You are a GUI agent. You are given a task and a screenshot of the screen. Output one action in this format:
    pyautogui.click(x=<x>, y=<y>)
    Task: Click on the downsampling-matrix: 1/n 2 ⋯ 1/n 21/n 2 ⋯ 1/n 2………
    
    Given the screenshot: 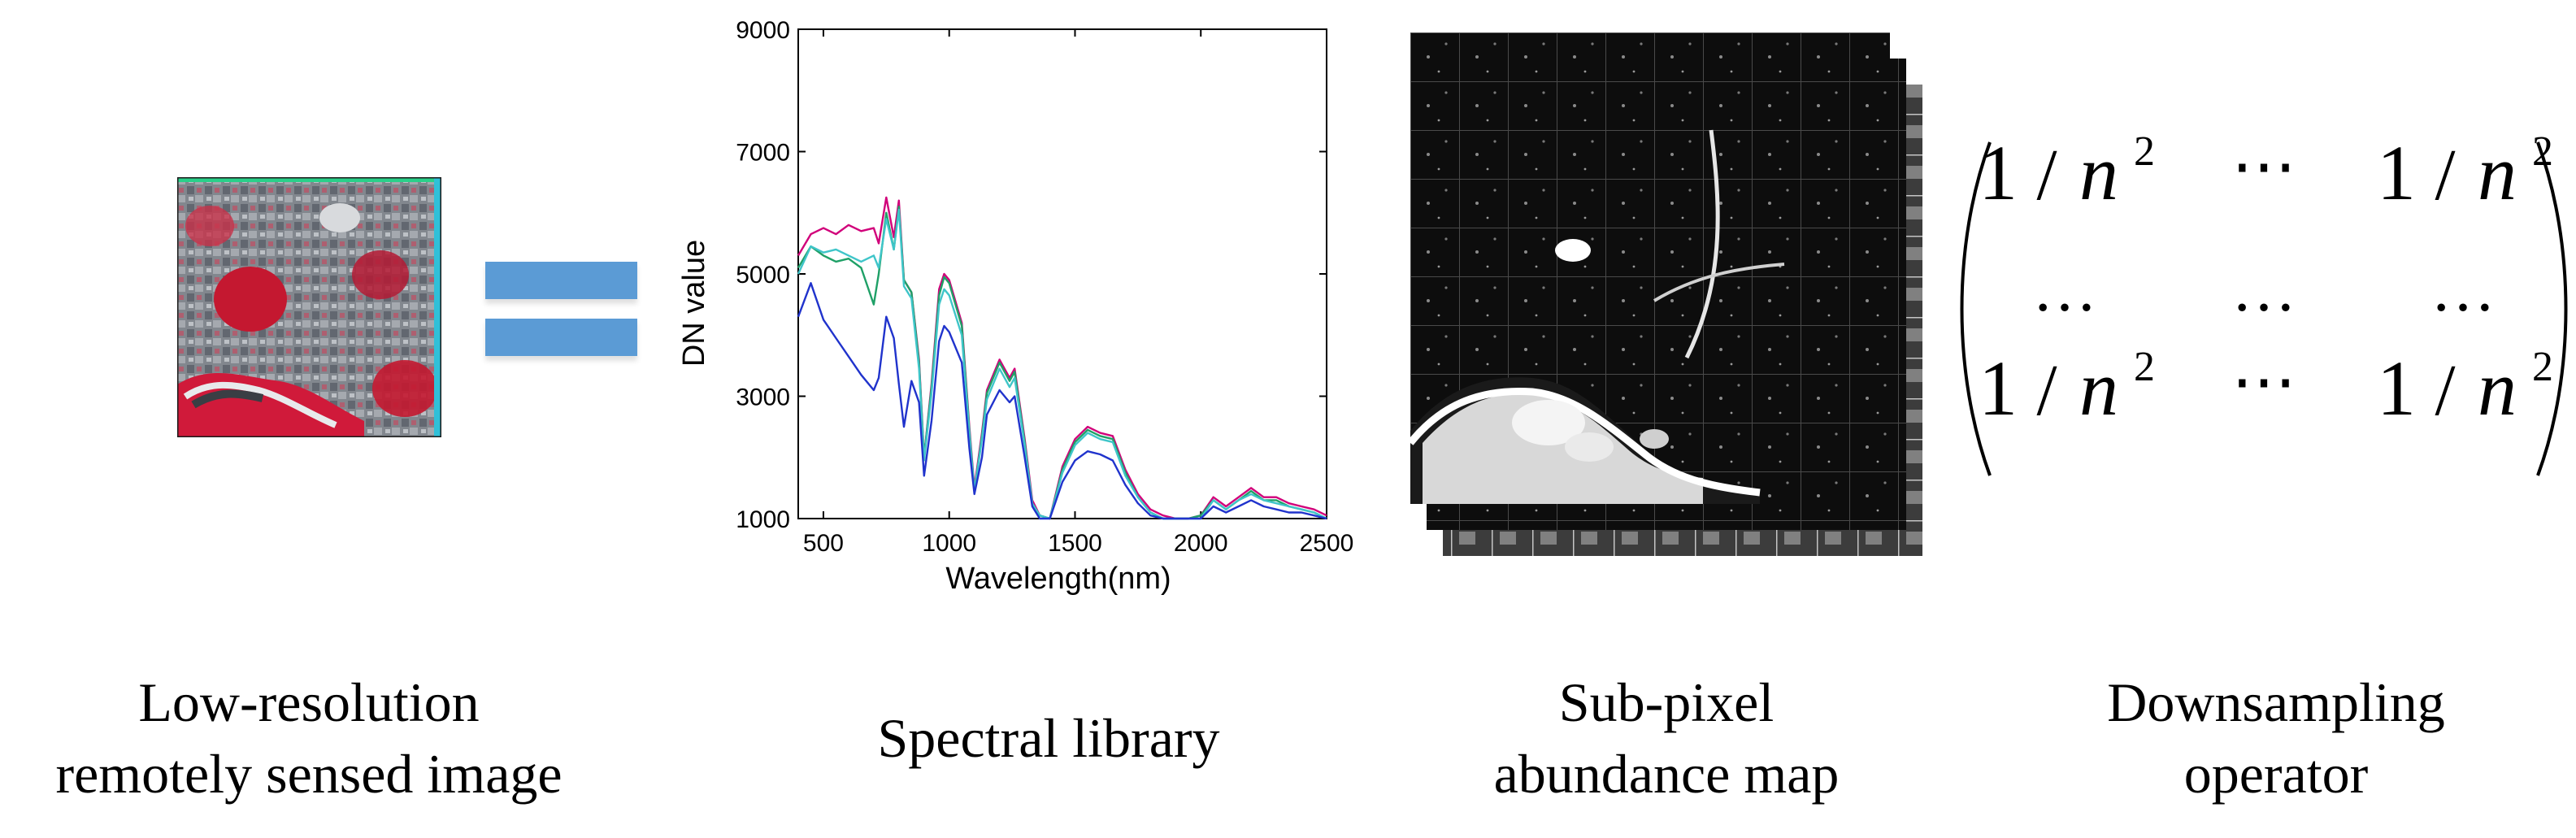 What is the action you would take?
    pyautogui.click(x=2264, y=303)
    